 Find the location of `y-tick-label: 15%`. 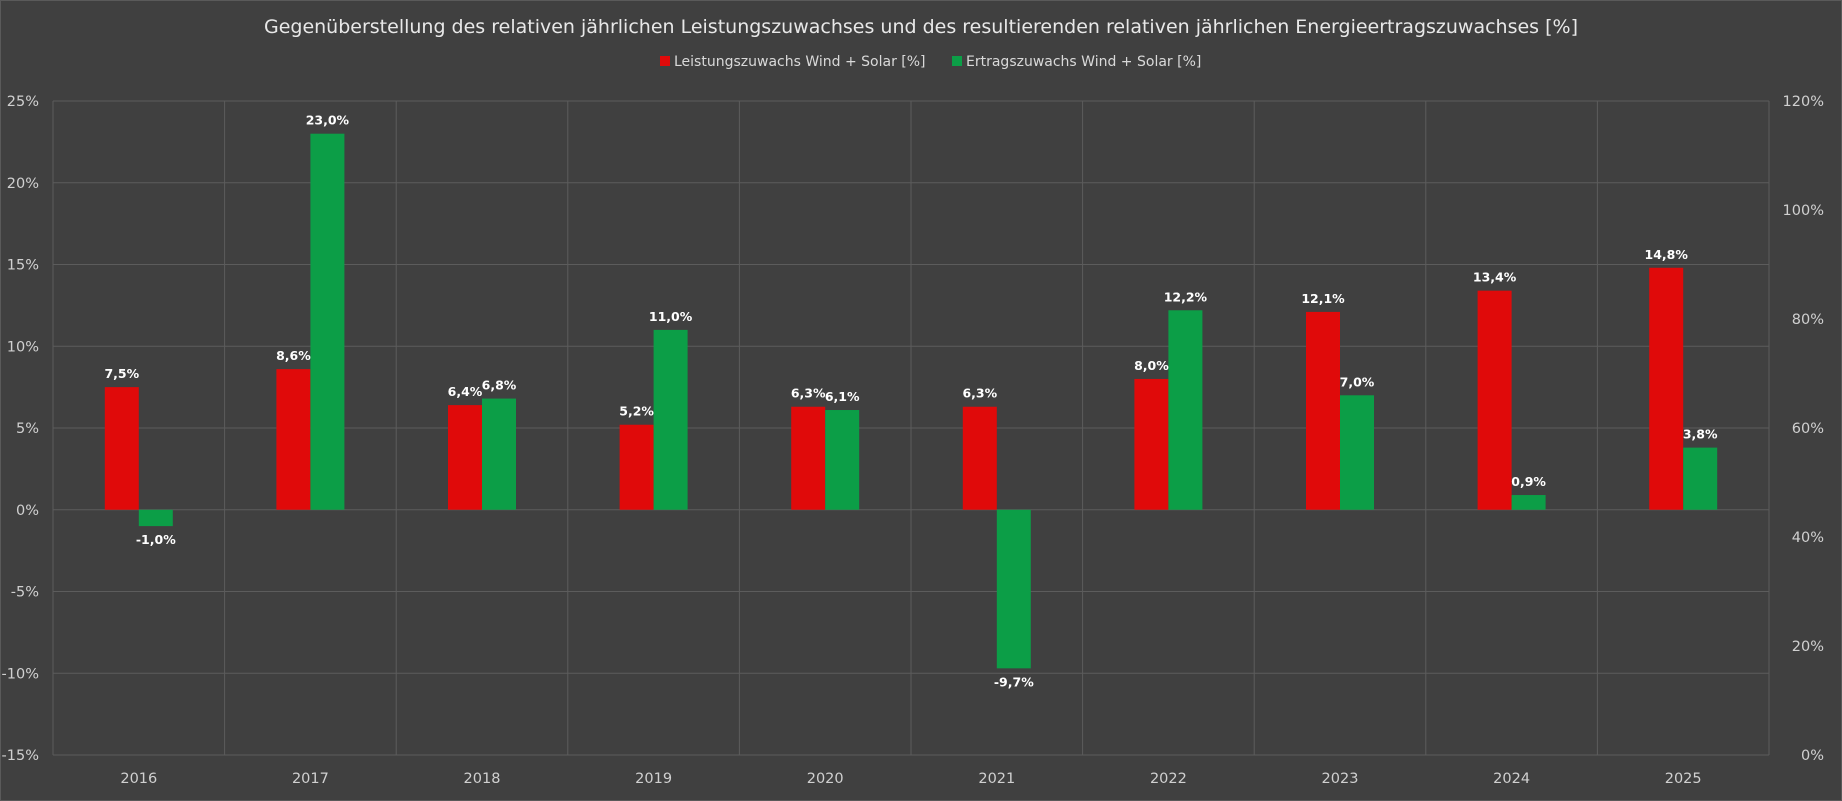

y-tick-label: 15% is located at coordinates (23, 266).